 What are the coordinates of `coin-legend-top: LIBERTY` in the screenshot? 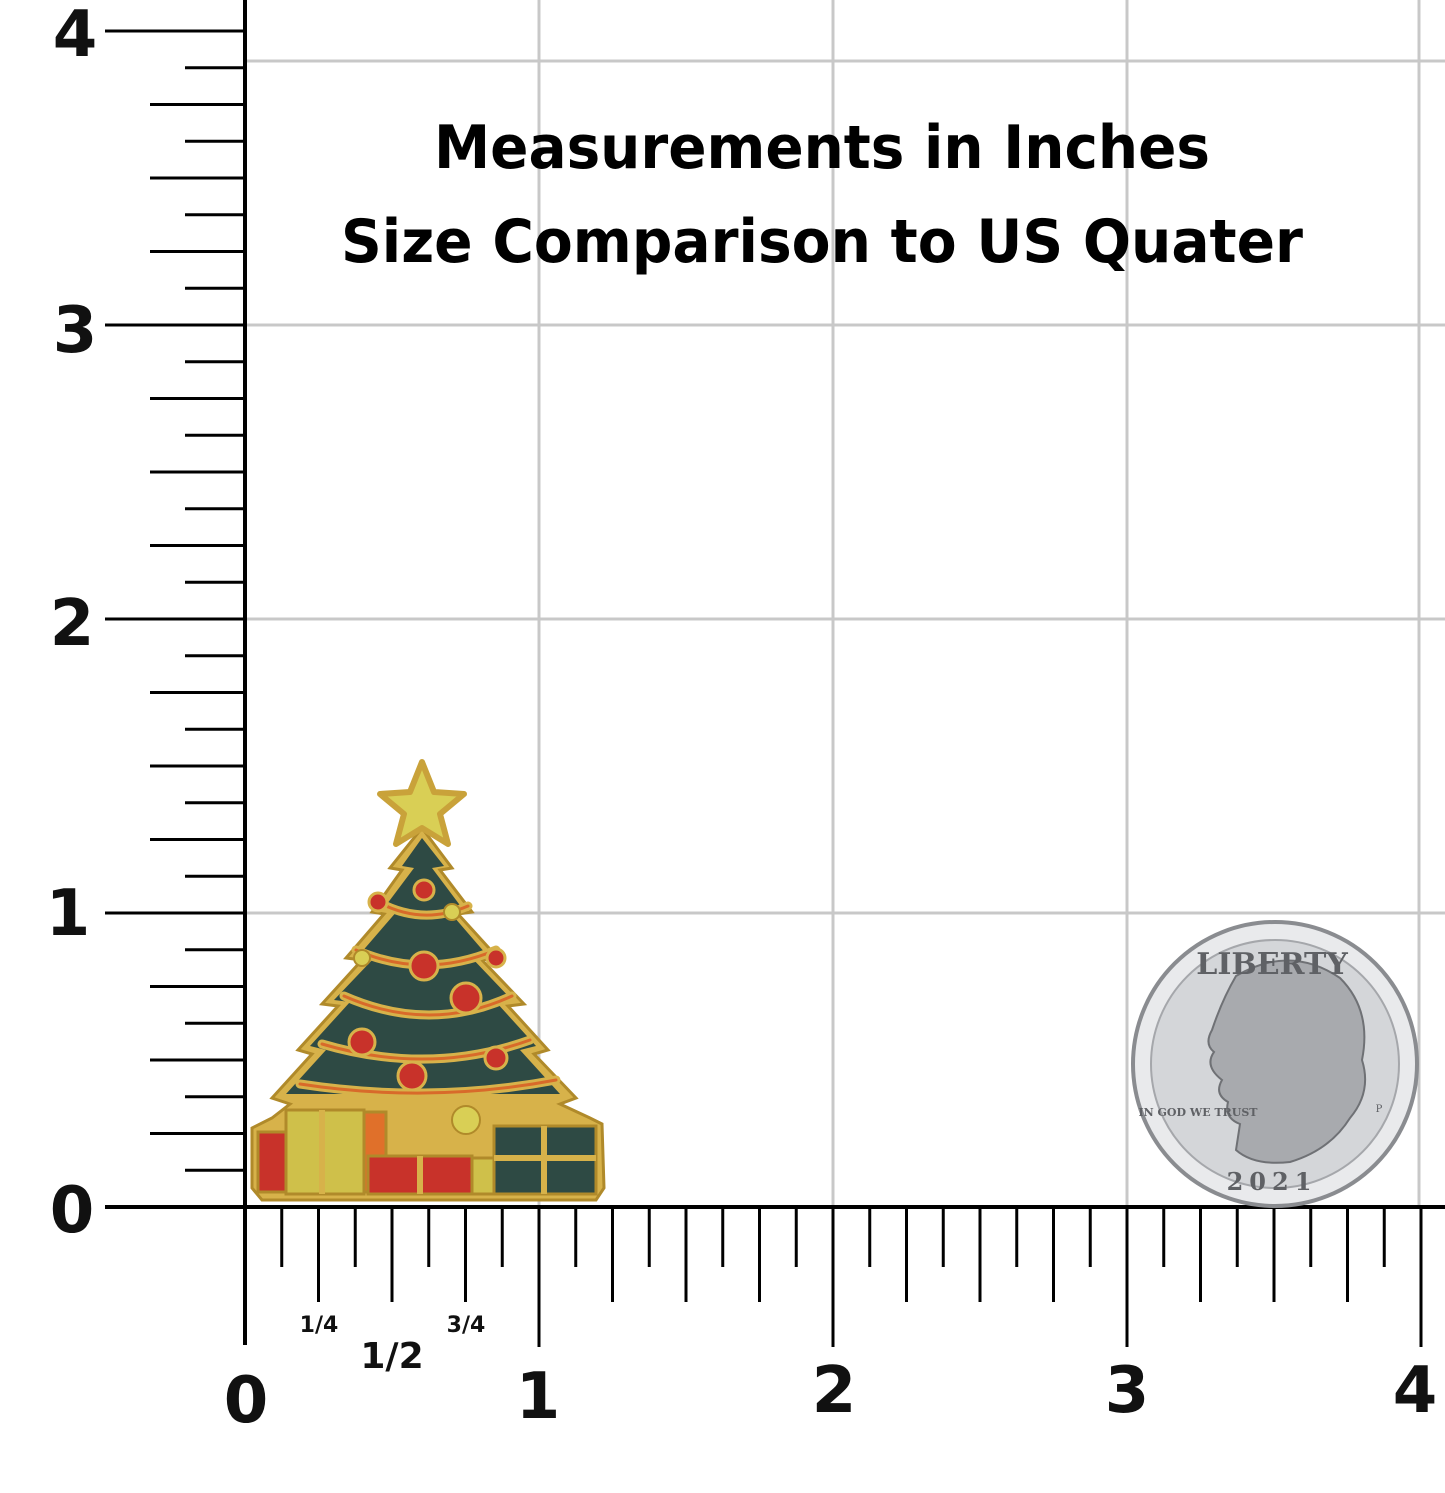 It's located at (1272, 964).